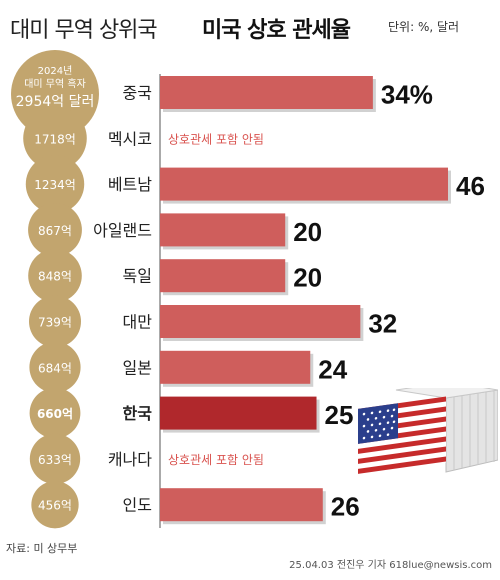 Image resolution: width=500 pixels, height=580 pixels. Describe the element at coordinates (382, 324) in the screenshot. I see `value-label: 32` at that location.